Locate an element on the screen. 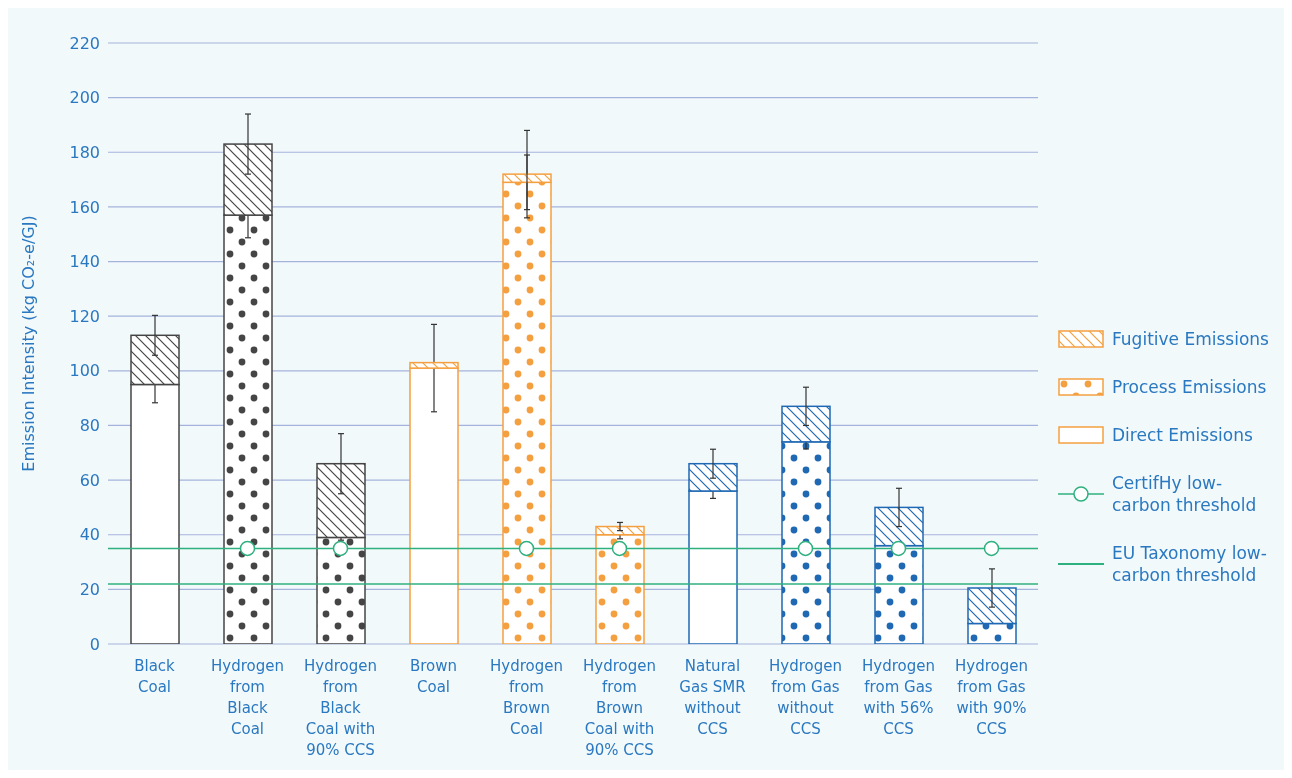 The image size is (1292, 778). legend-label: Process Emissions is located at coordinates (1190, 387).